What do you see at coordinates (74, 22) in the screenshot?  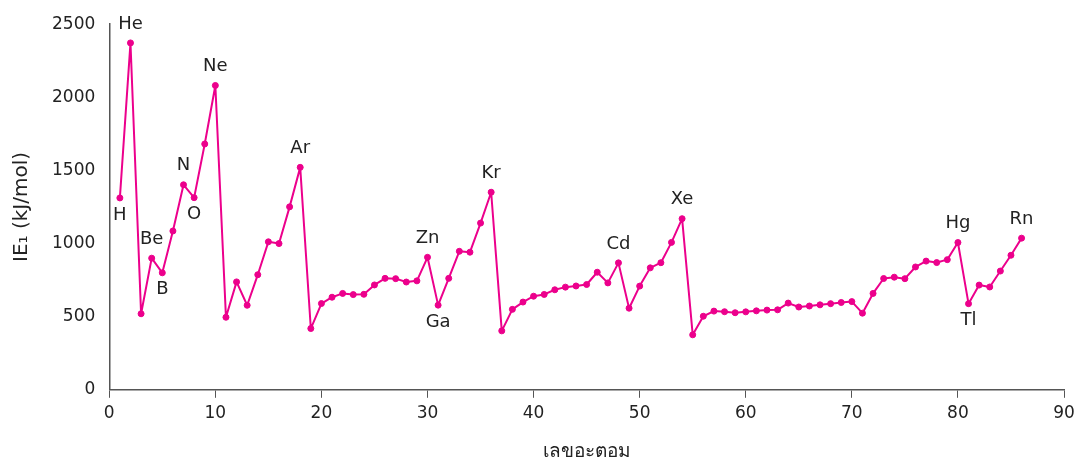 I see `y-tick-label: 2500` at bounding box center [74, 22].